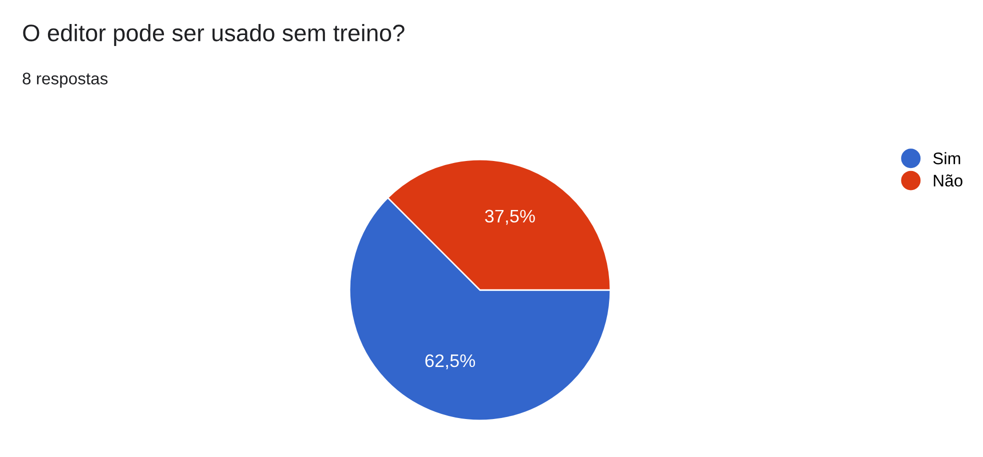 This screenshot has height=457, width=983. I want to click on text: 8 respostas, so click(65, 80).